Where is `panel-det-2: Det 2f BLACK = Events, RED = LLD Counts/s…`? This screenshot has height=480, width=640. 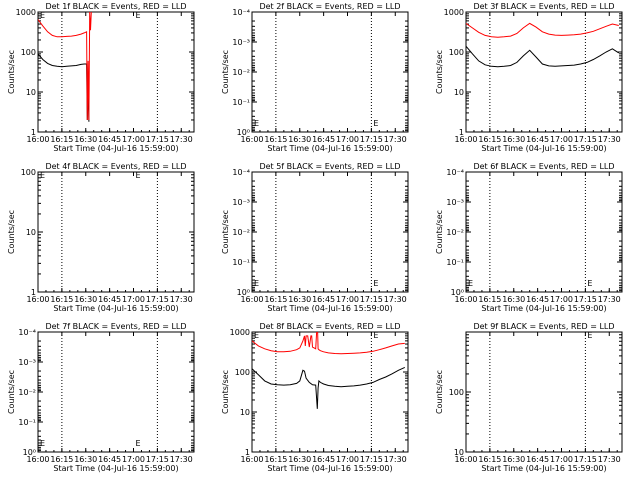
panel-det-2: Det 2f BLACK = Events, RED = LLD Counts/s… is located at coordinates (315, 77).